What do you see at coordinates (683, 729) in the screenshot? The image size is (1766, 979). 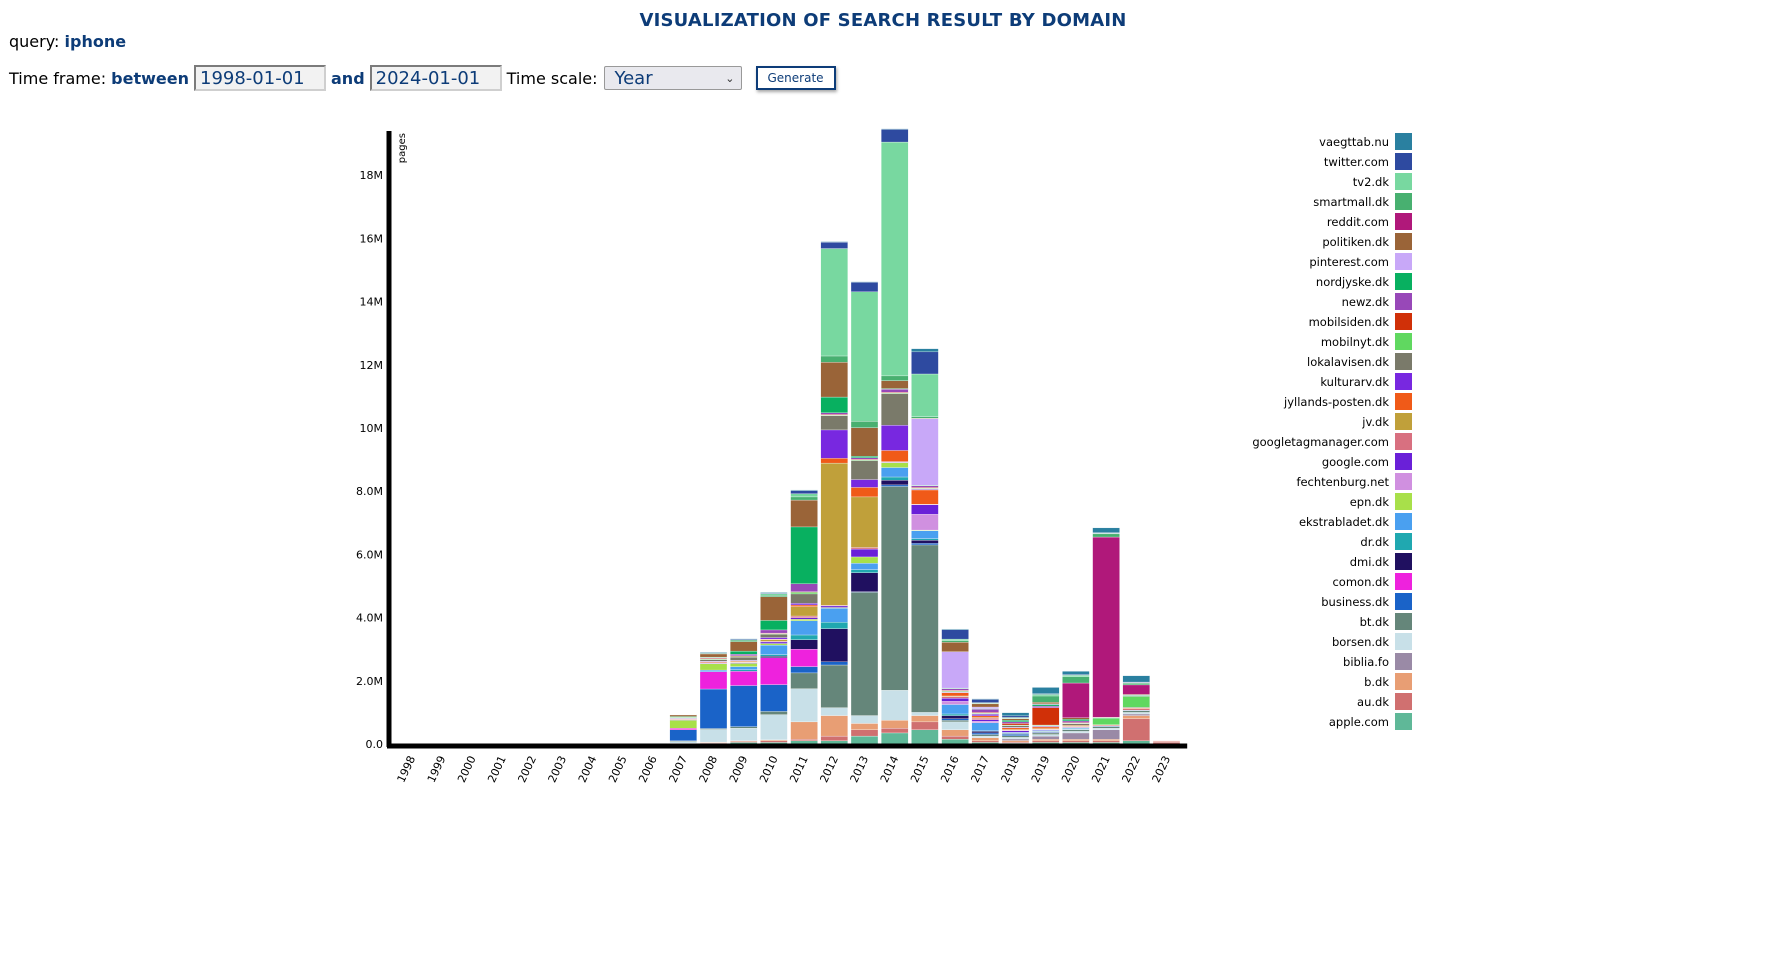 I see `bar-segment-comon-dk-2007` at bounding box center [683, 729].